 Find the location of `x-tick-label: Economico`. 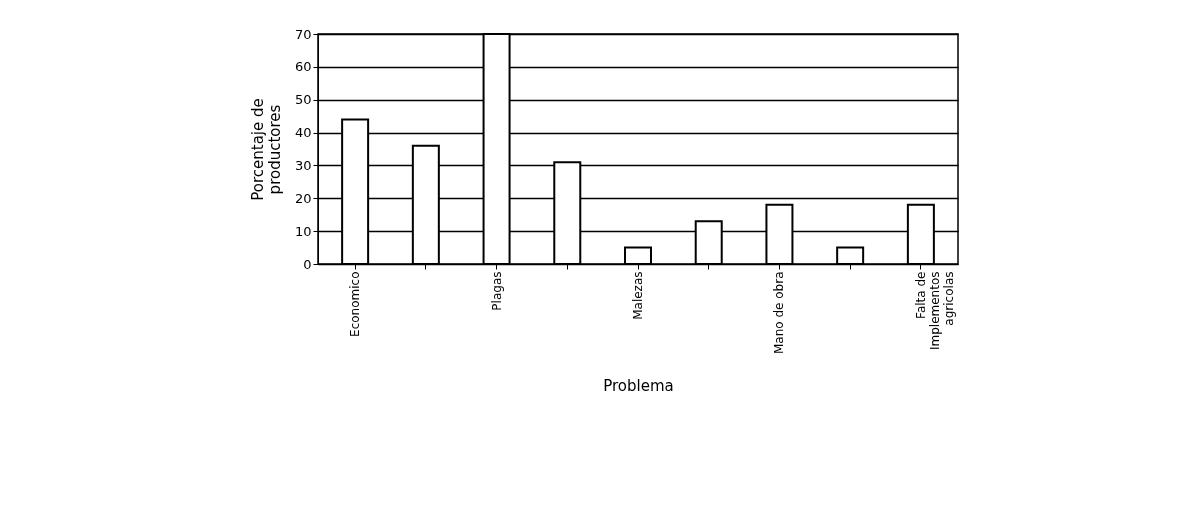

x-tick-label: Economico is located at coordinates (355, 304).